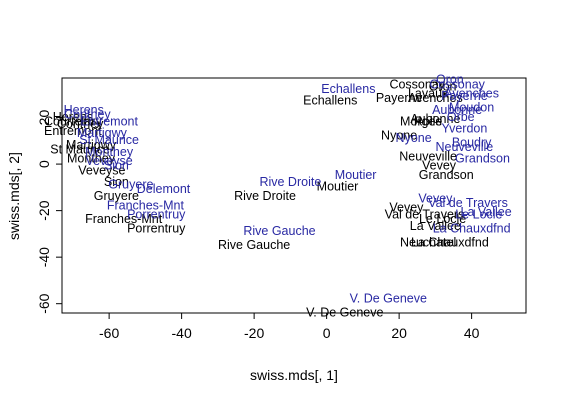  What do you see at coordinates (356, 175) in the screenshot?
I see `point-label-blue: Moutier` at bounding box center [356, 175].